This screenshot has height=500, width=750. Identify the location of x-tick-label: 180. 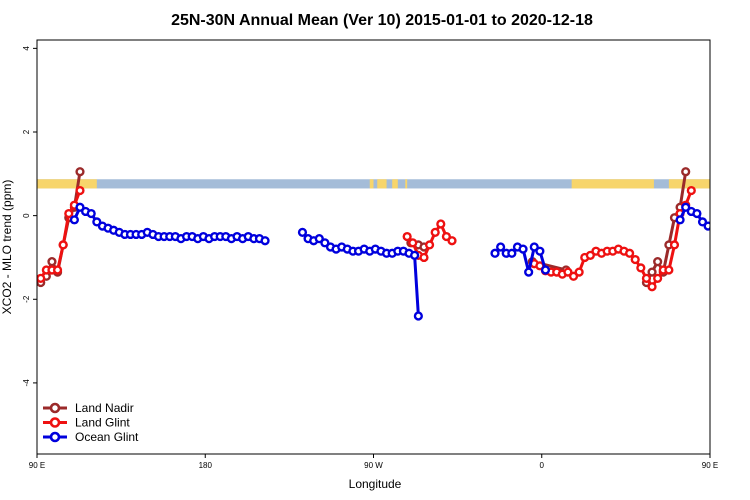
(206, 465).